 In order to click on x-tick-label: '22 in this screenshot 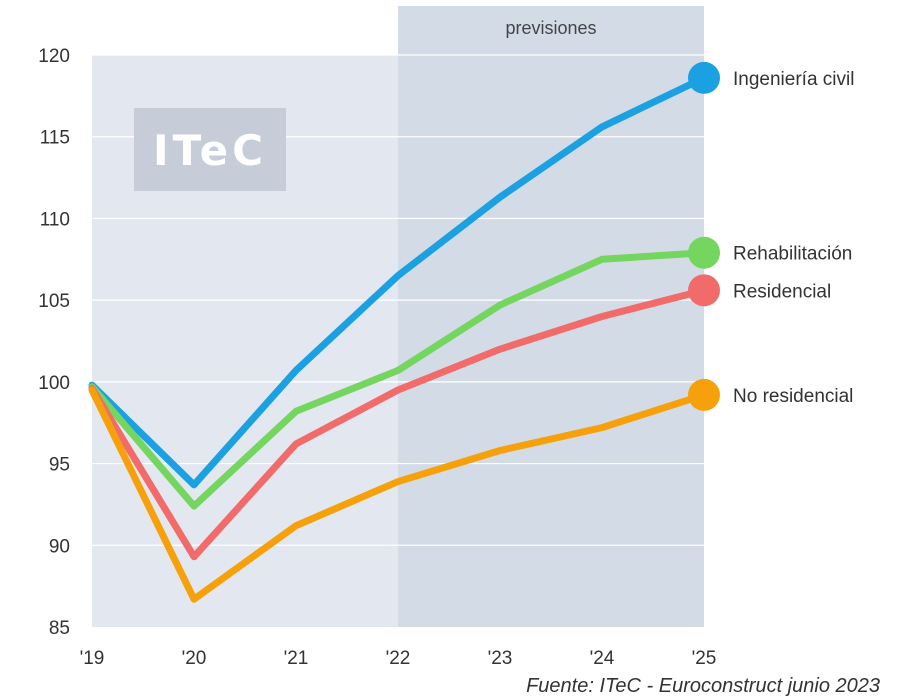, I will do `click(398, 658)`.